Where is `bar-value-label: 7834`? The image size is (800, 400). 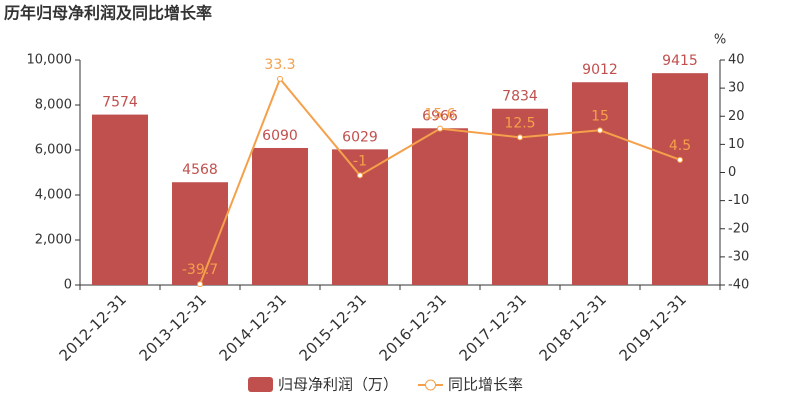
bar-value-label: 7834 is located at coordinates (520, 97).